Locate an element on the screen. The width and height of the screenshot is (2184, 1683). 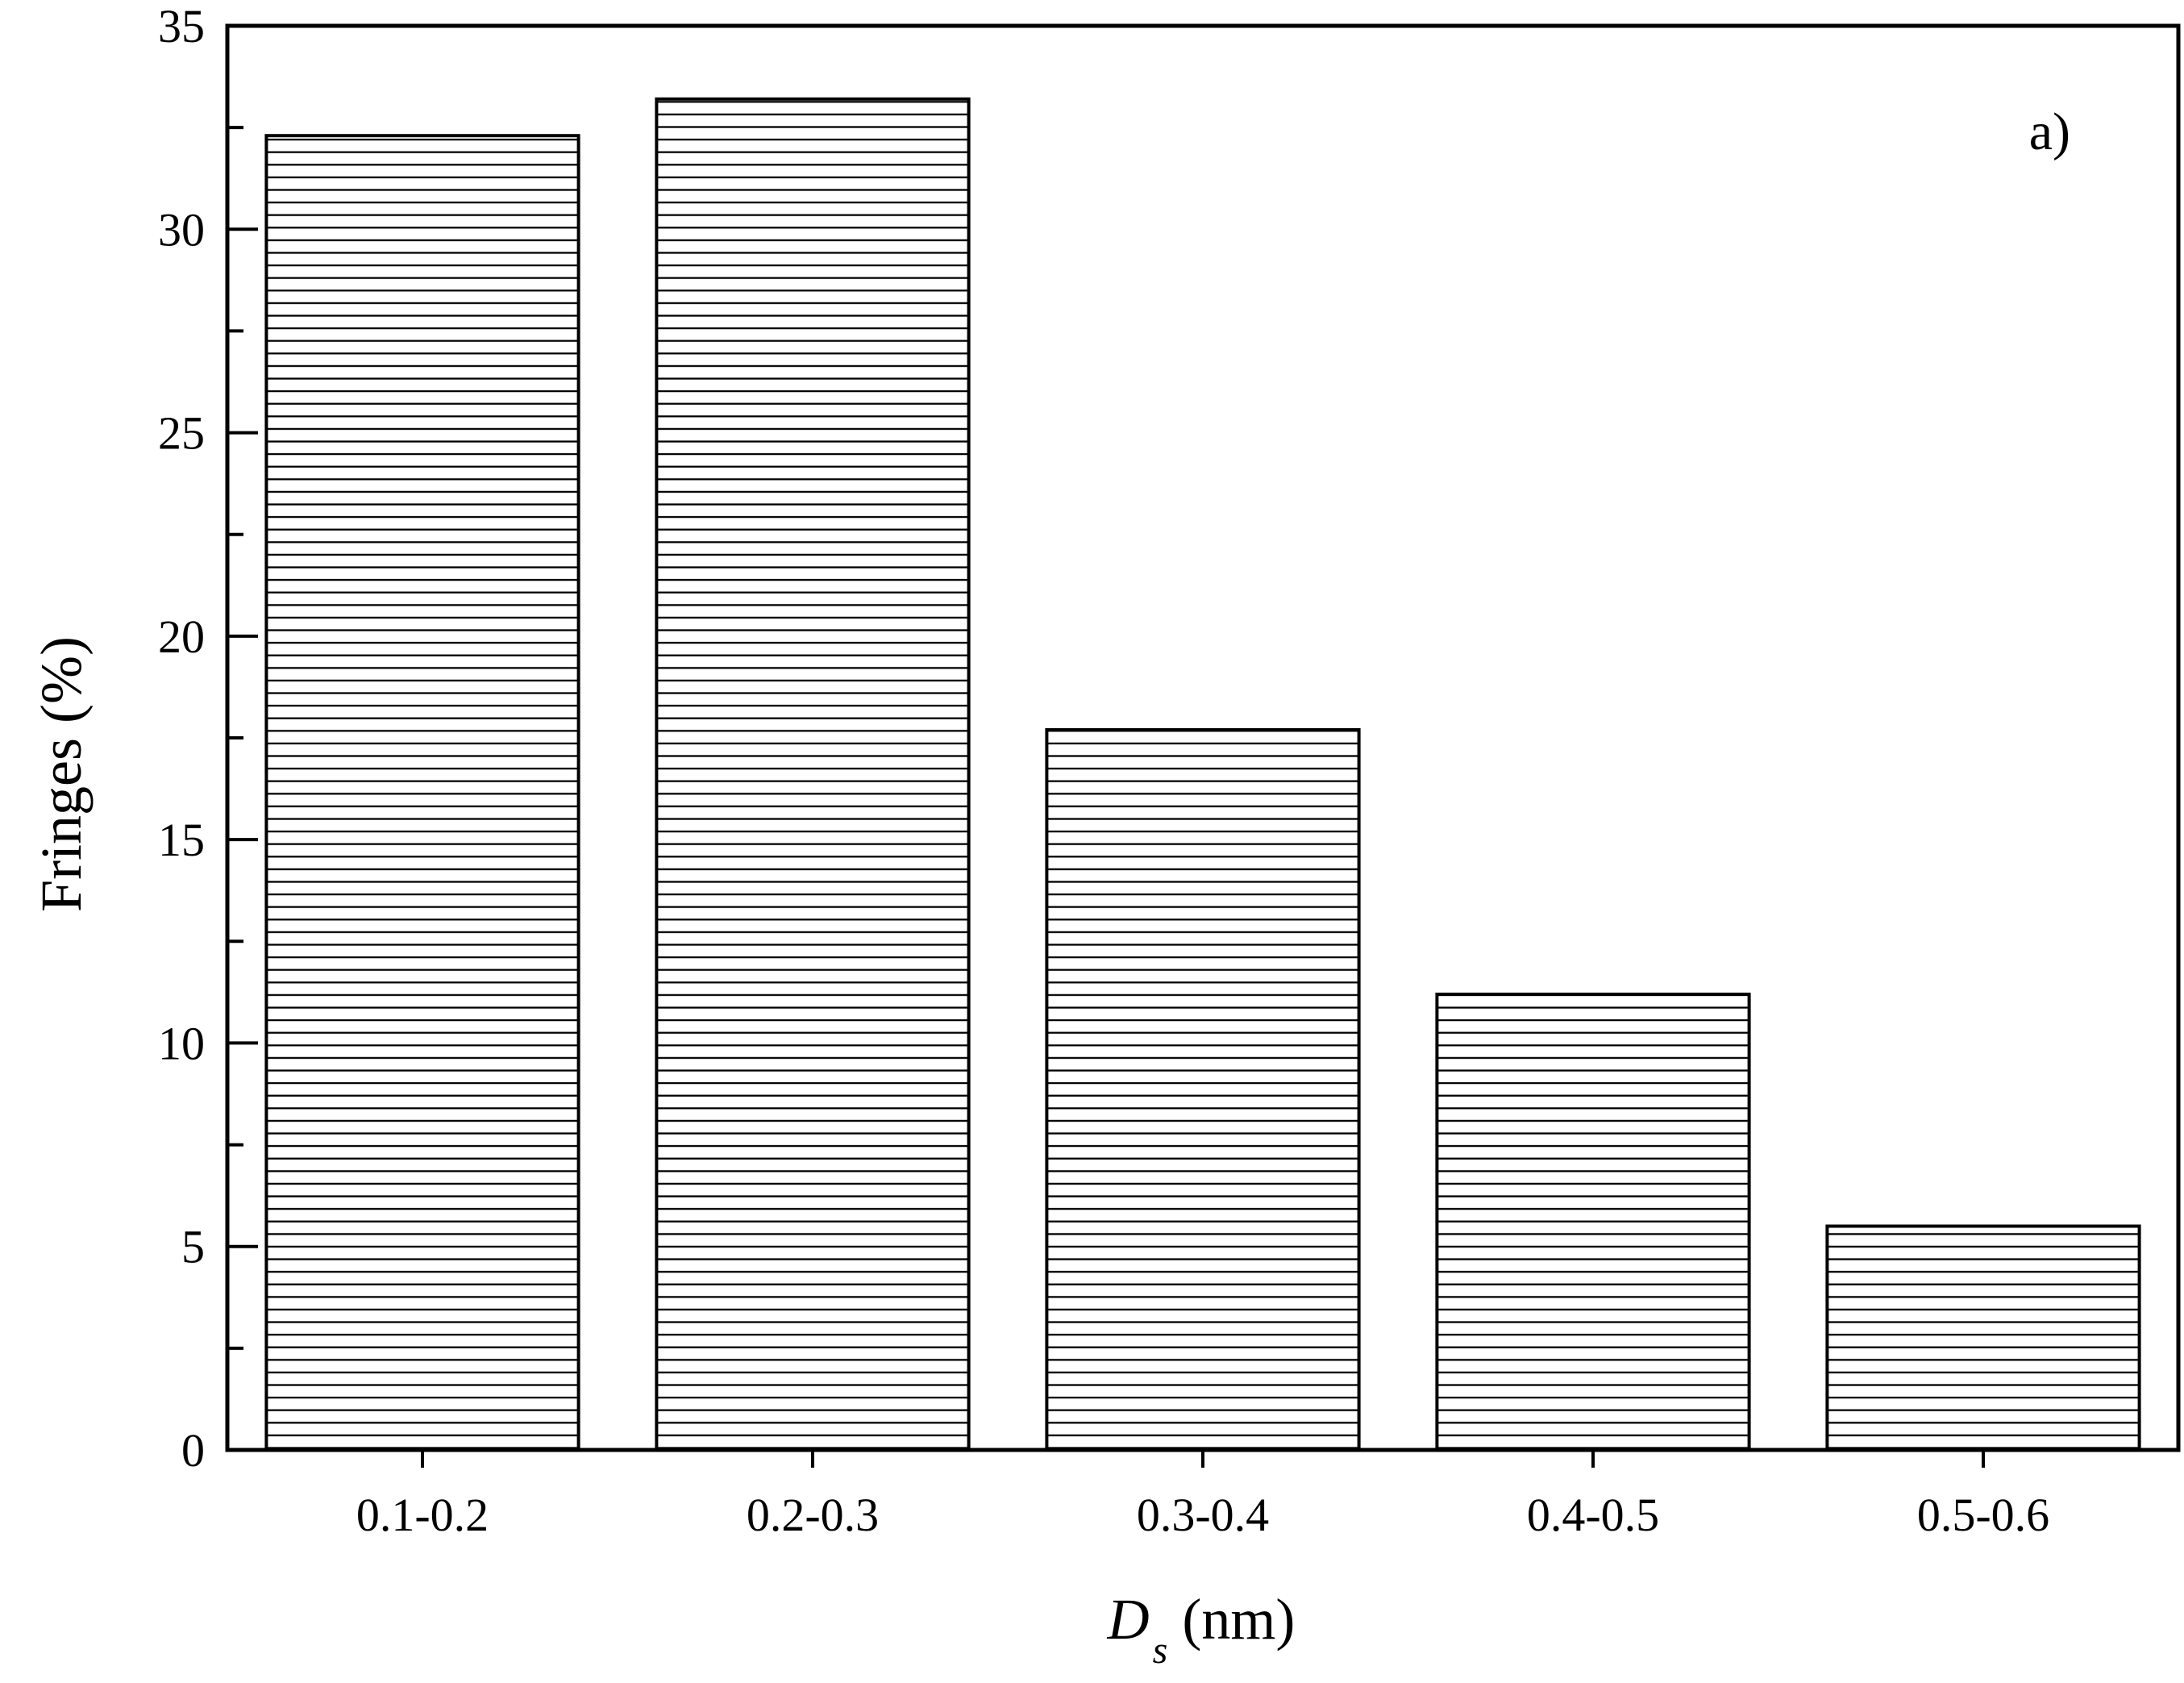
y-axis-title: Fringes (%) is located at coordinates (62, 774).